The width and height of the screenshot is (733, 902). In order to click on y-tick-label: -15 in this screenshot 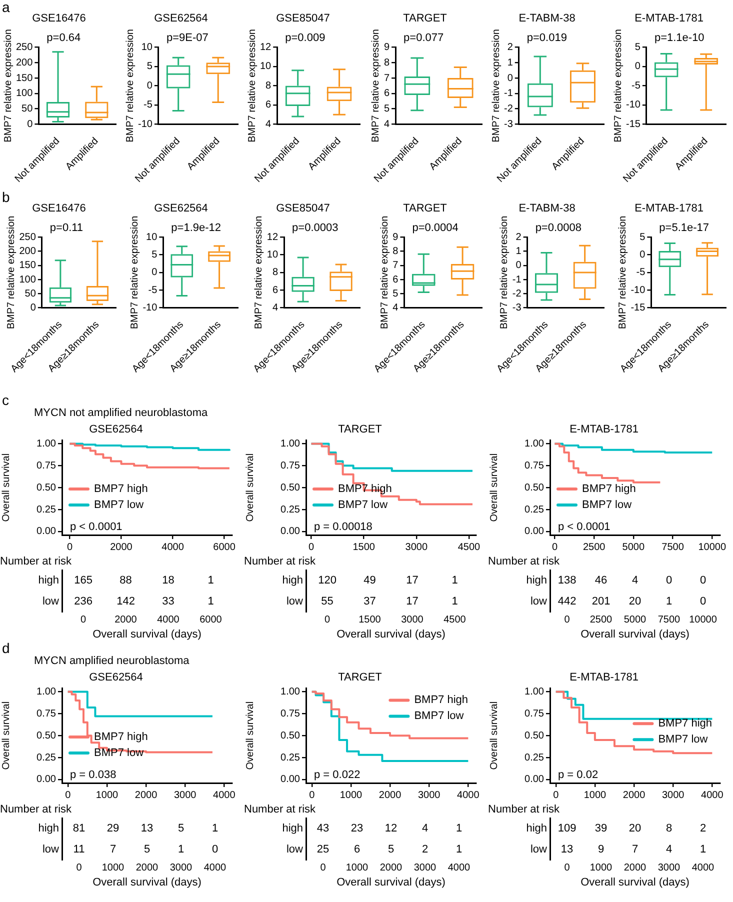, I will do `click(638, 308)`.